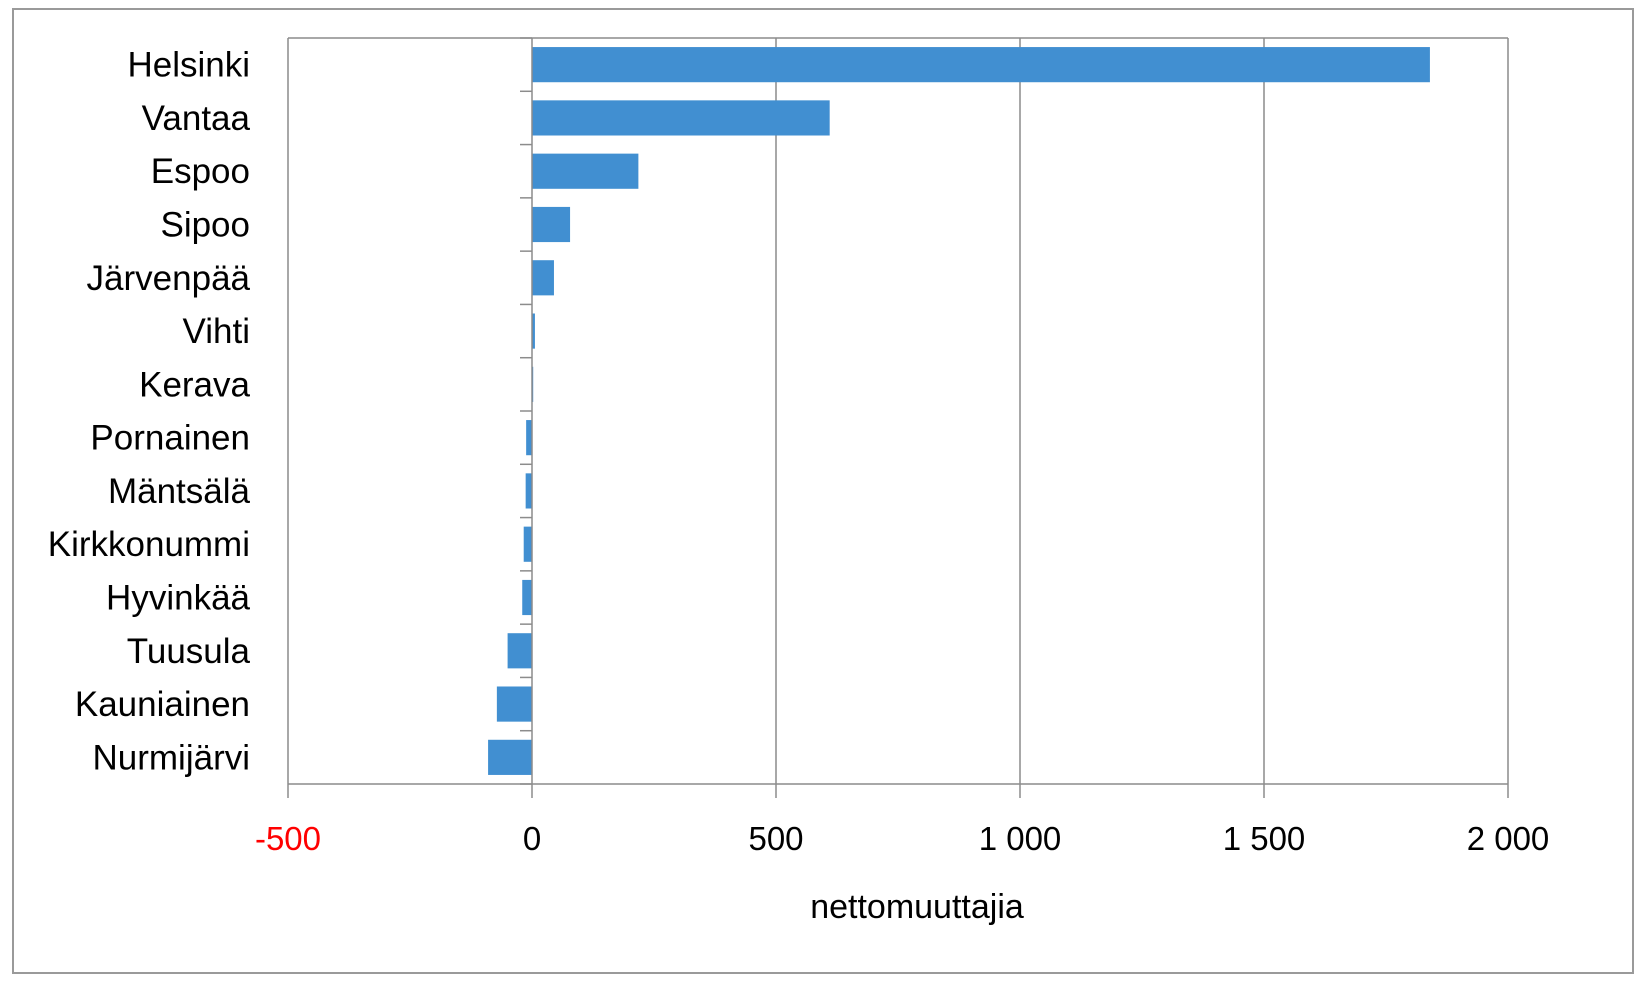 The height and width of the screenshot is (981, 1641). I want to click on bar-vihti, so click(533, 331).